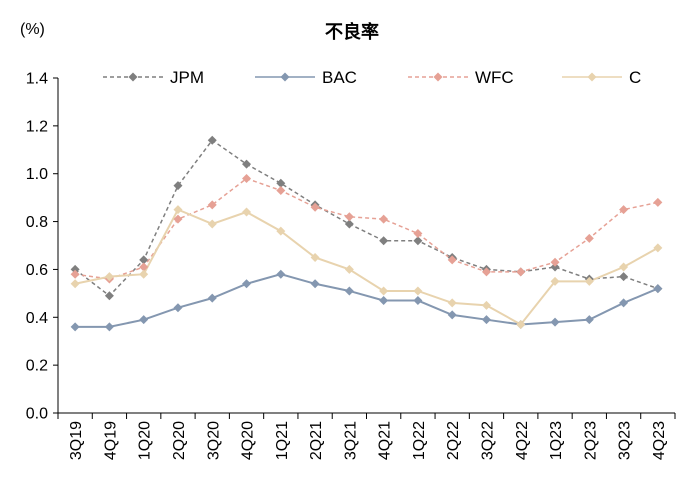 The height and width of the screenshot is (491, 700). What do you see at coordinates (419, 440) in the screenshot?
I see `x-tick-label: 1Q22` at bounding box center [419, 440].